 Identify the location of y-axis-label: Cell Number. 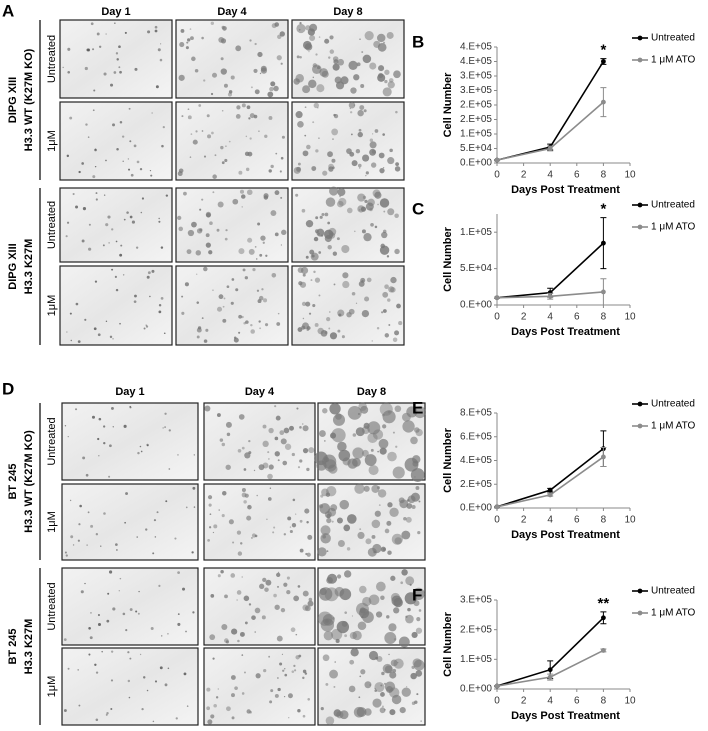
(448, 259).